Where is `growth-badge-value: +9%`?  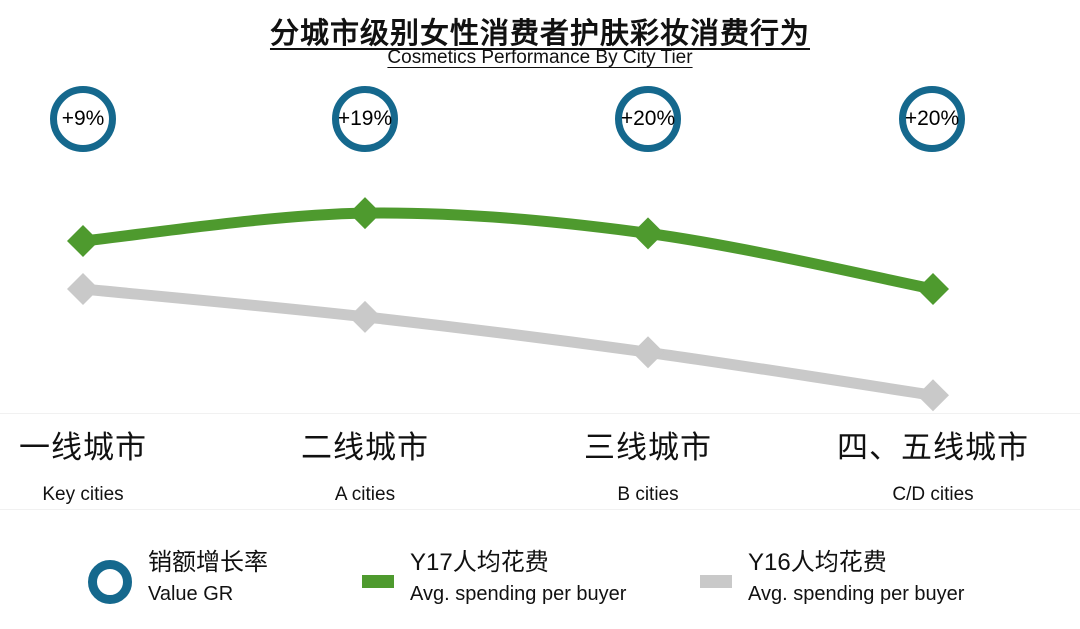
growth-badge-value: +9% is located at coordinates (83, 118).